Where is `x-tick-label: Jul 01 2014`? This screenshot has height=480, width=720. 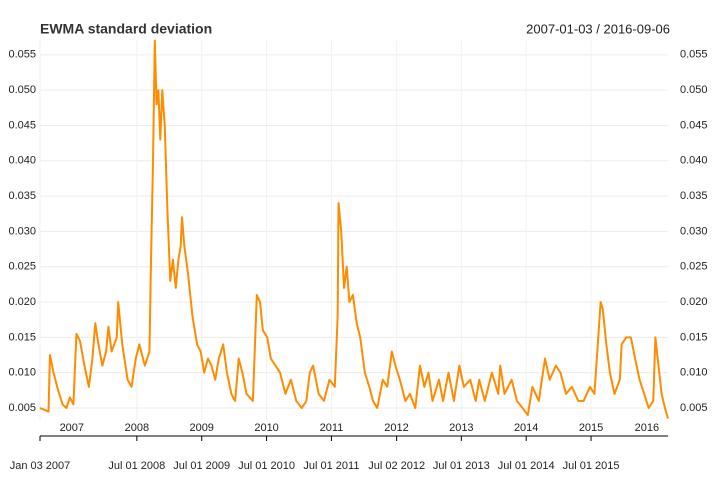
x-tick-label: Jul 01 2014 is located at coordinates (526, 466).